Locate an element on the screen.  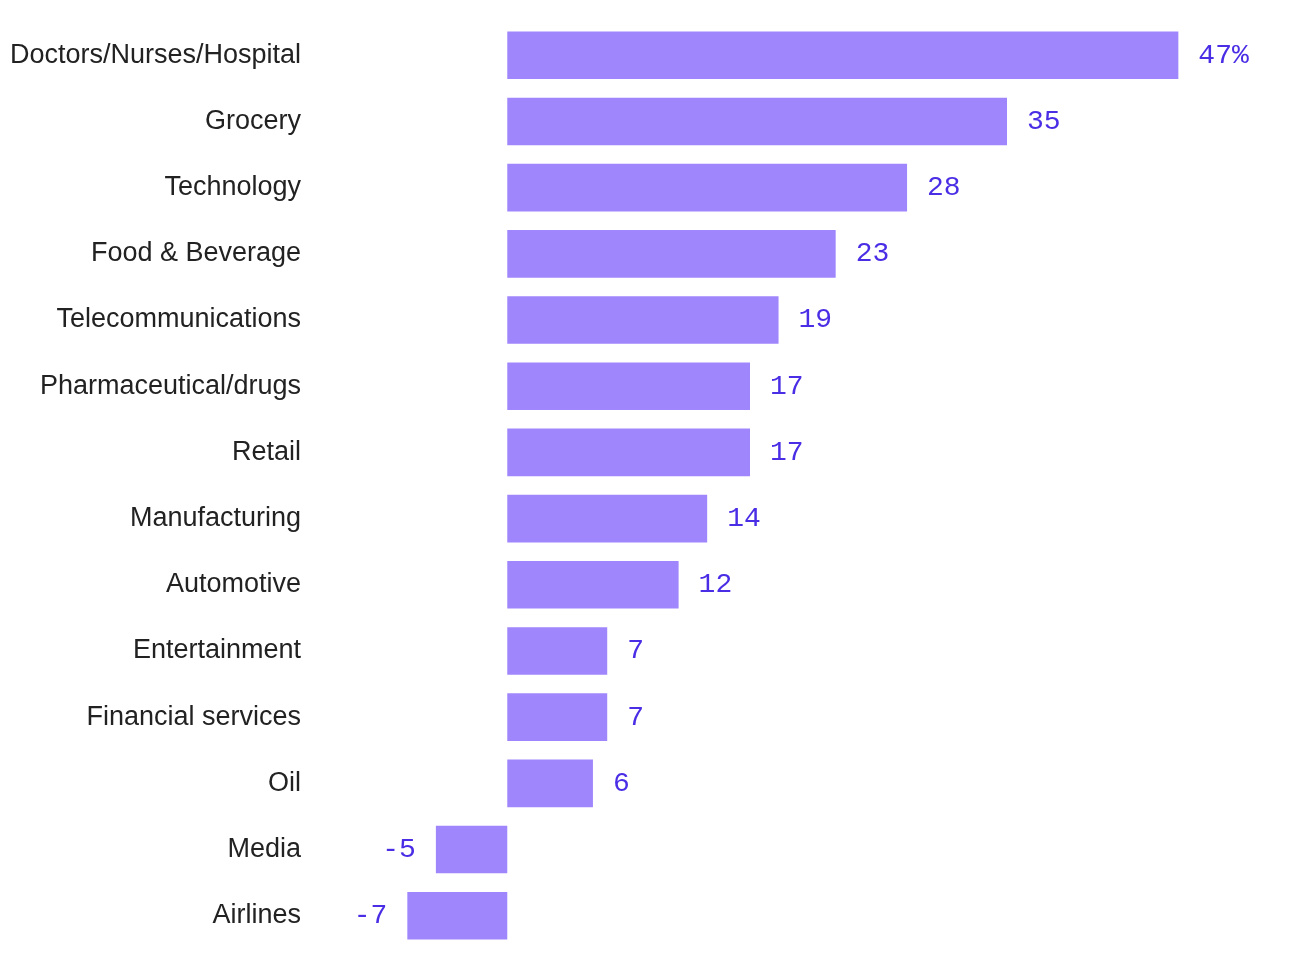
data-label: 35 is located at coordinates (1044, 121).